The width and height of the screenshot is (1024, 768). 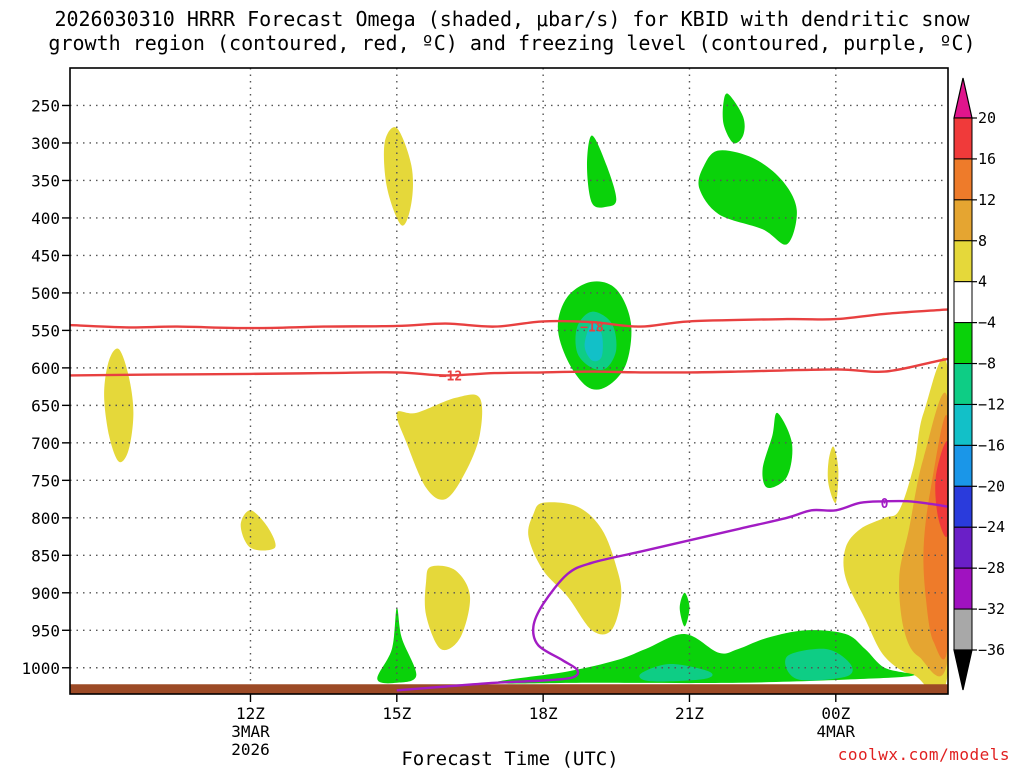 I want to click on colorbar-label-10: −24, so click(x=991, y=527).